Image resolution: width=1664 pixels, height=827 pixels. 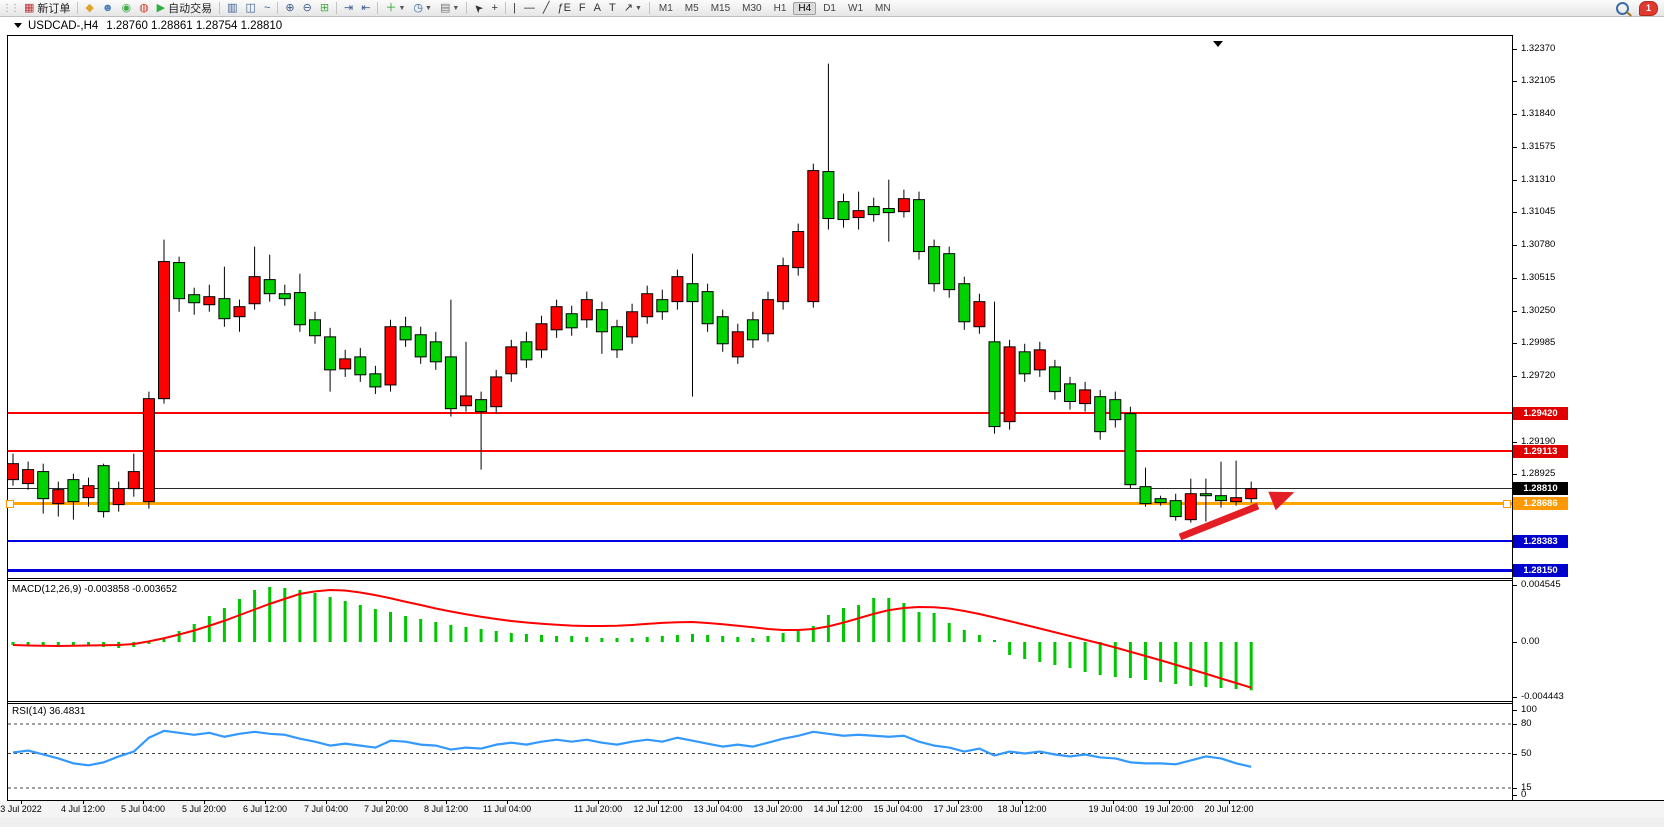 I want to click on time-axis-label: 7 Jul 20:00, so click(x=386, y=809).